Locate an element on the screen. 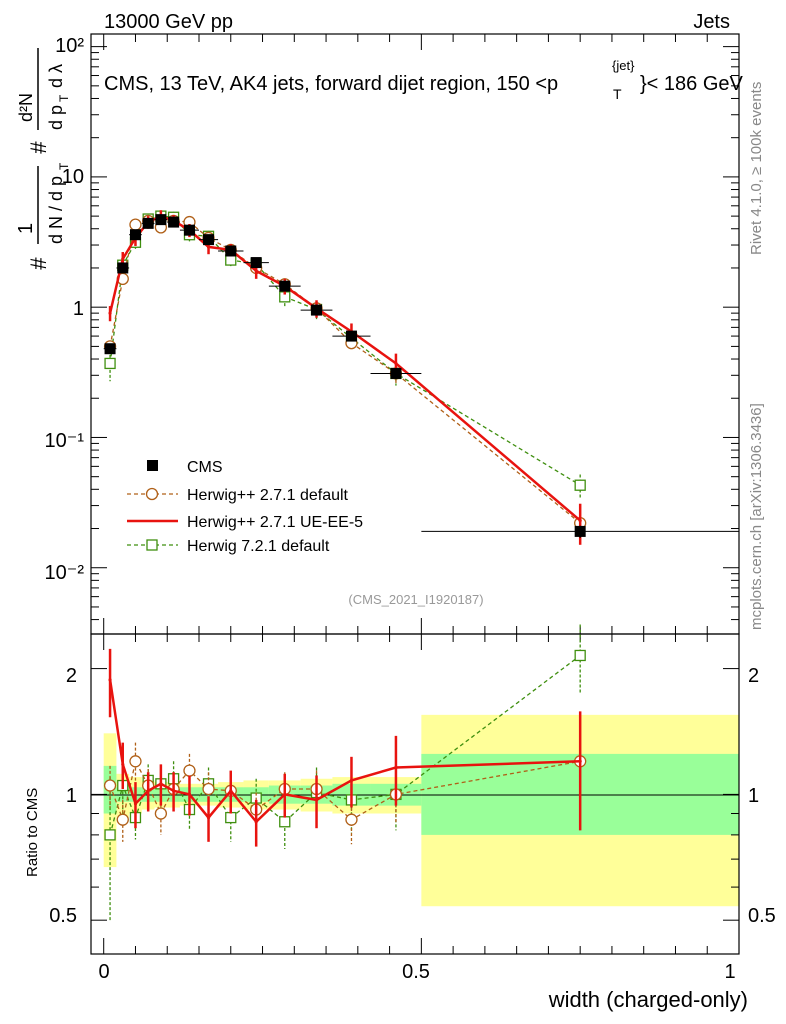  legend-marker-herwig-default is located at coordinates (152, 494).